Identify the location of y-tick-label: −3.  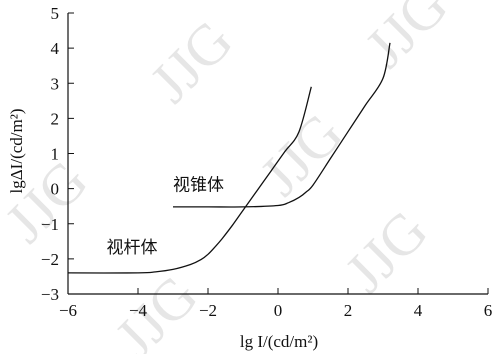
(50, 294).